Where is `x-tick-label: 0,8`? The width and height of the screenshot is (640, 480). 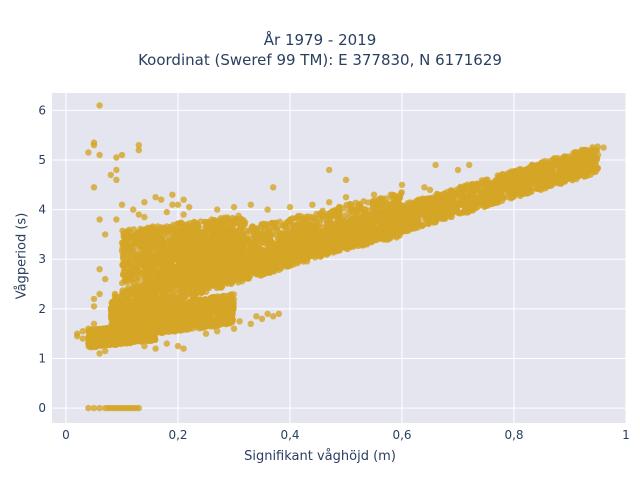 x-tick-label: 0,8 is located at coordinates (513, 435).